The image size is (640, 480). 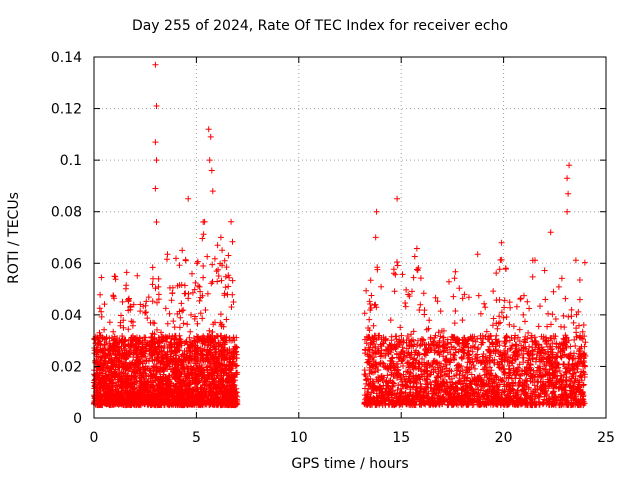 I want to click on y-tick-label: 0.12, so click(x=66, y=110).